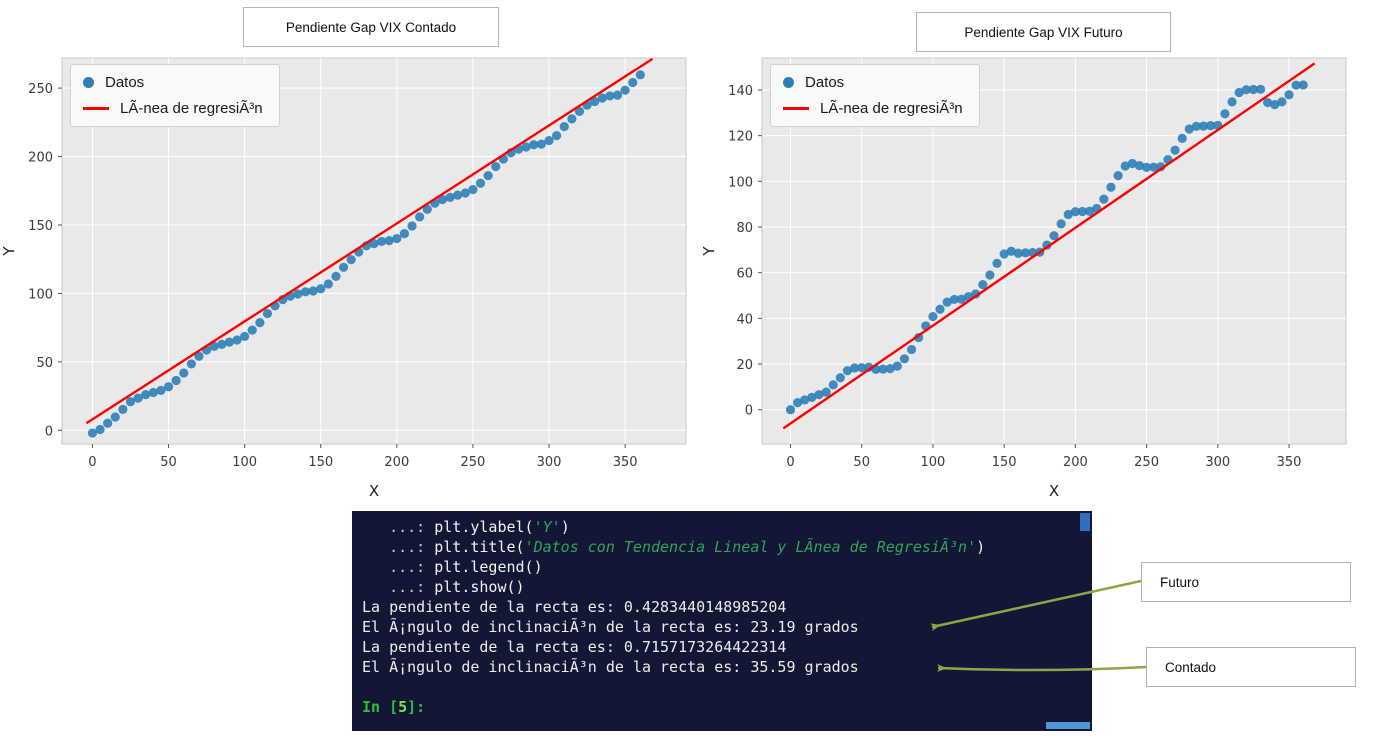  I want to click on terminal-text-prompt: ...:, so click(398, 567).